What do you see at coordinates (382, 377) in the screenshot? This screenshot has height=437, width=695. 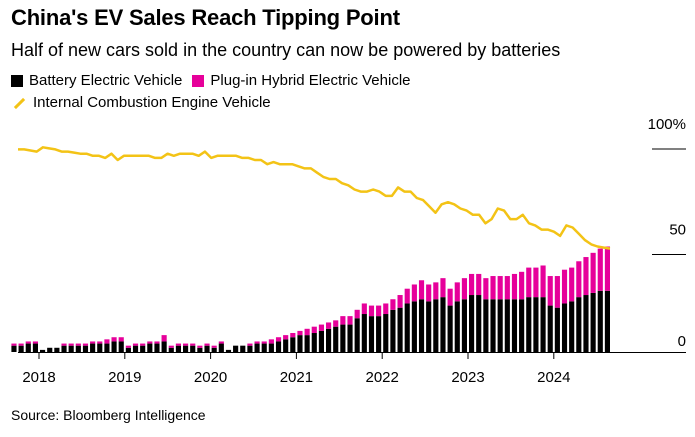 I see `x-tick-label-2022: 2022` at bounding box center [382, 377].